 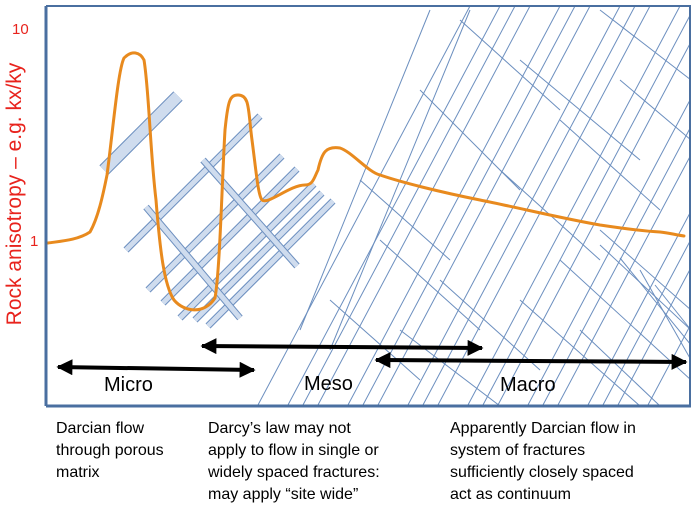 I want to click on macro-caption-line: act as continuum, so click(x=510, y=494).